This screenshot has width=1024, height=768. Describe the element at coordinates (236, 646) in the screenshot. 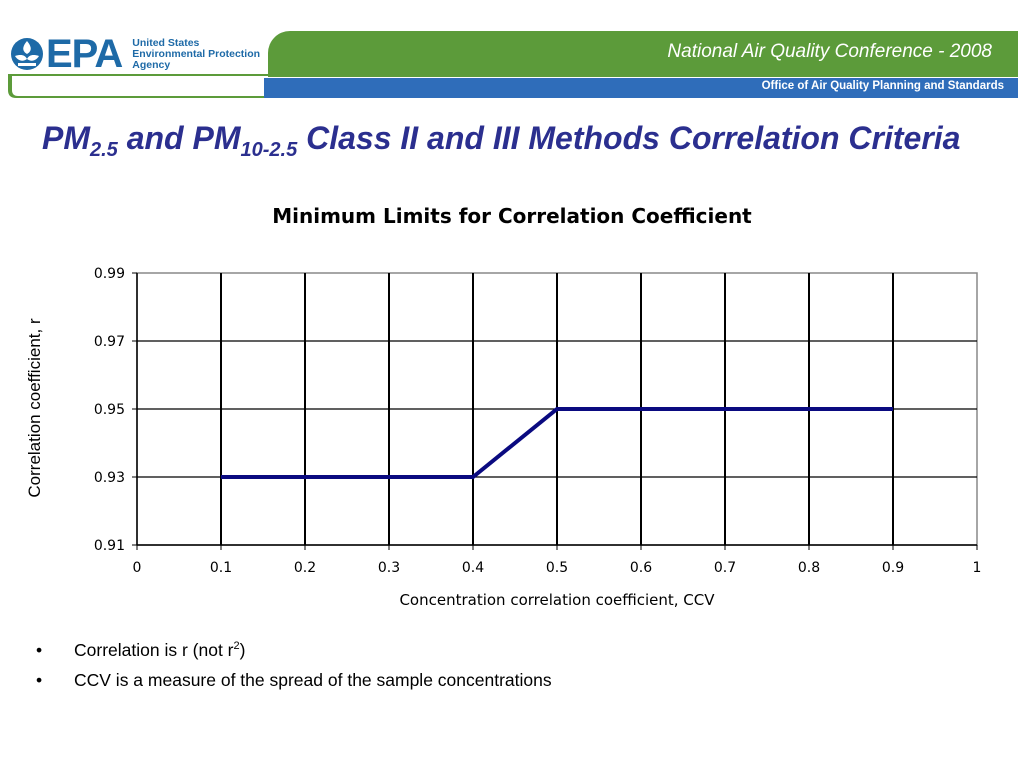

I see `bullet-1-sup: 2` at that location.